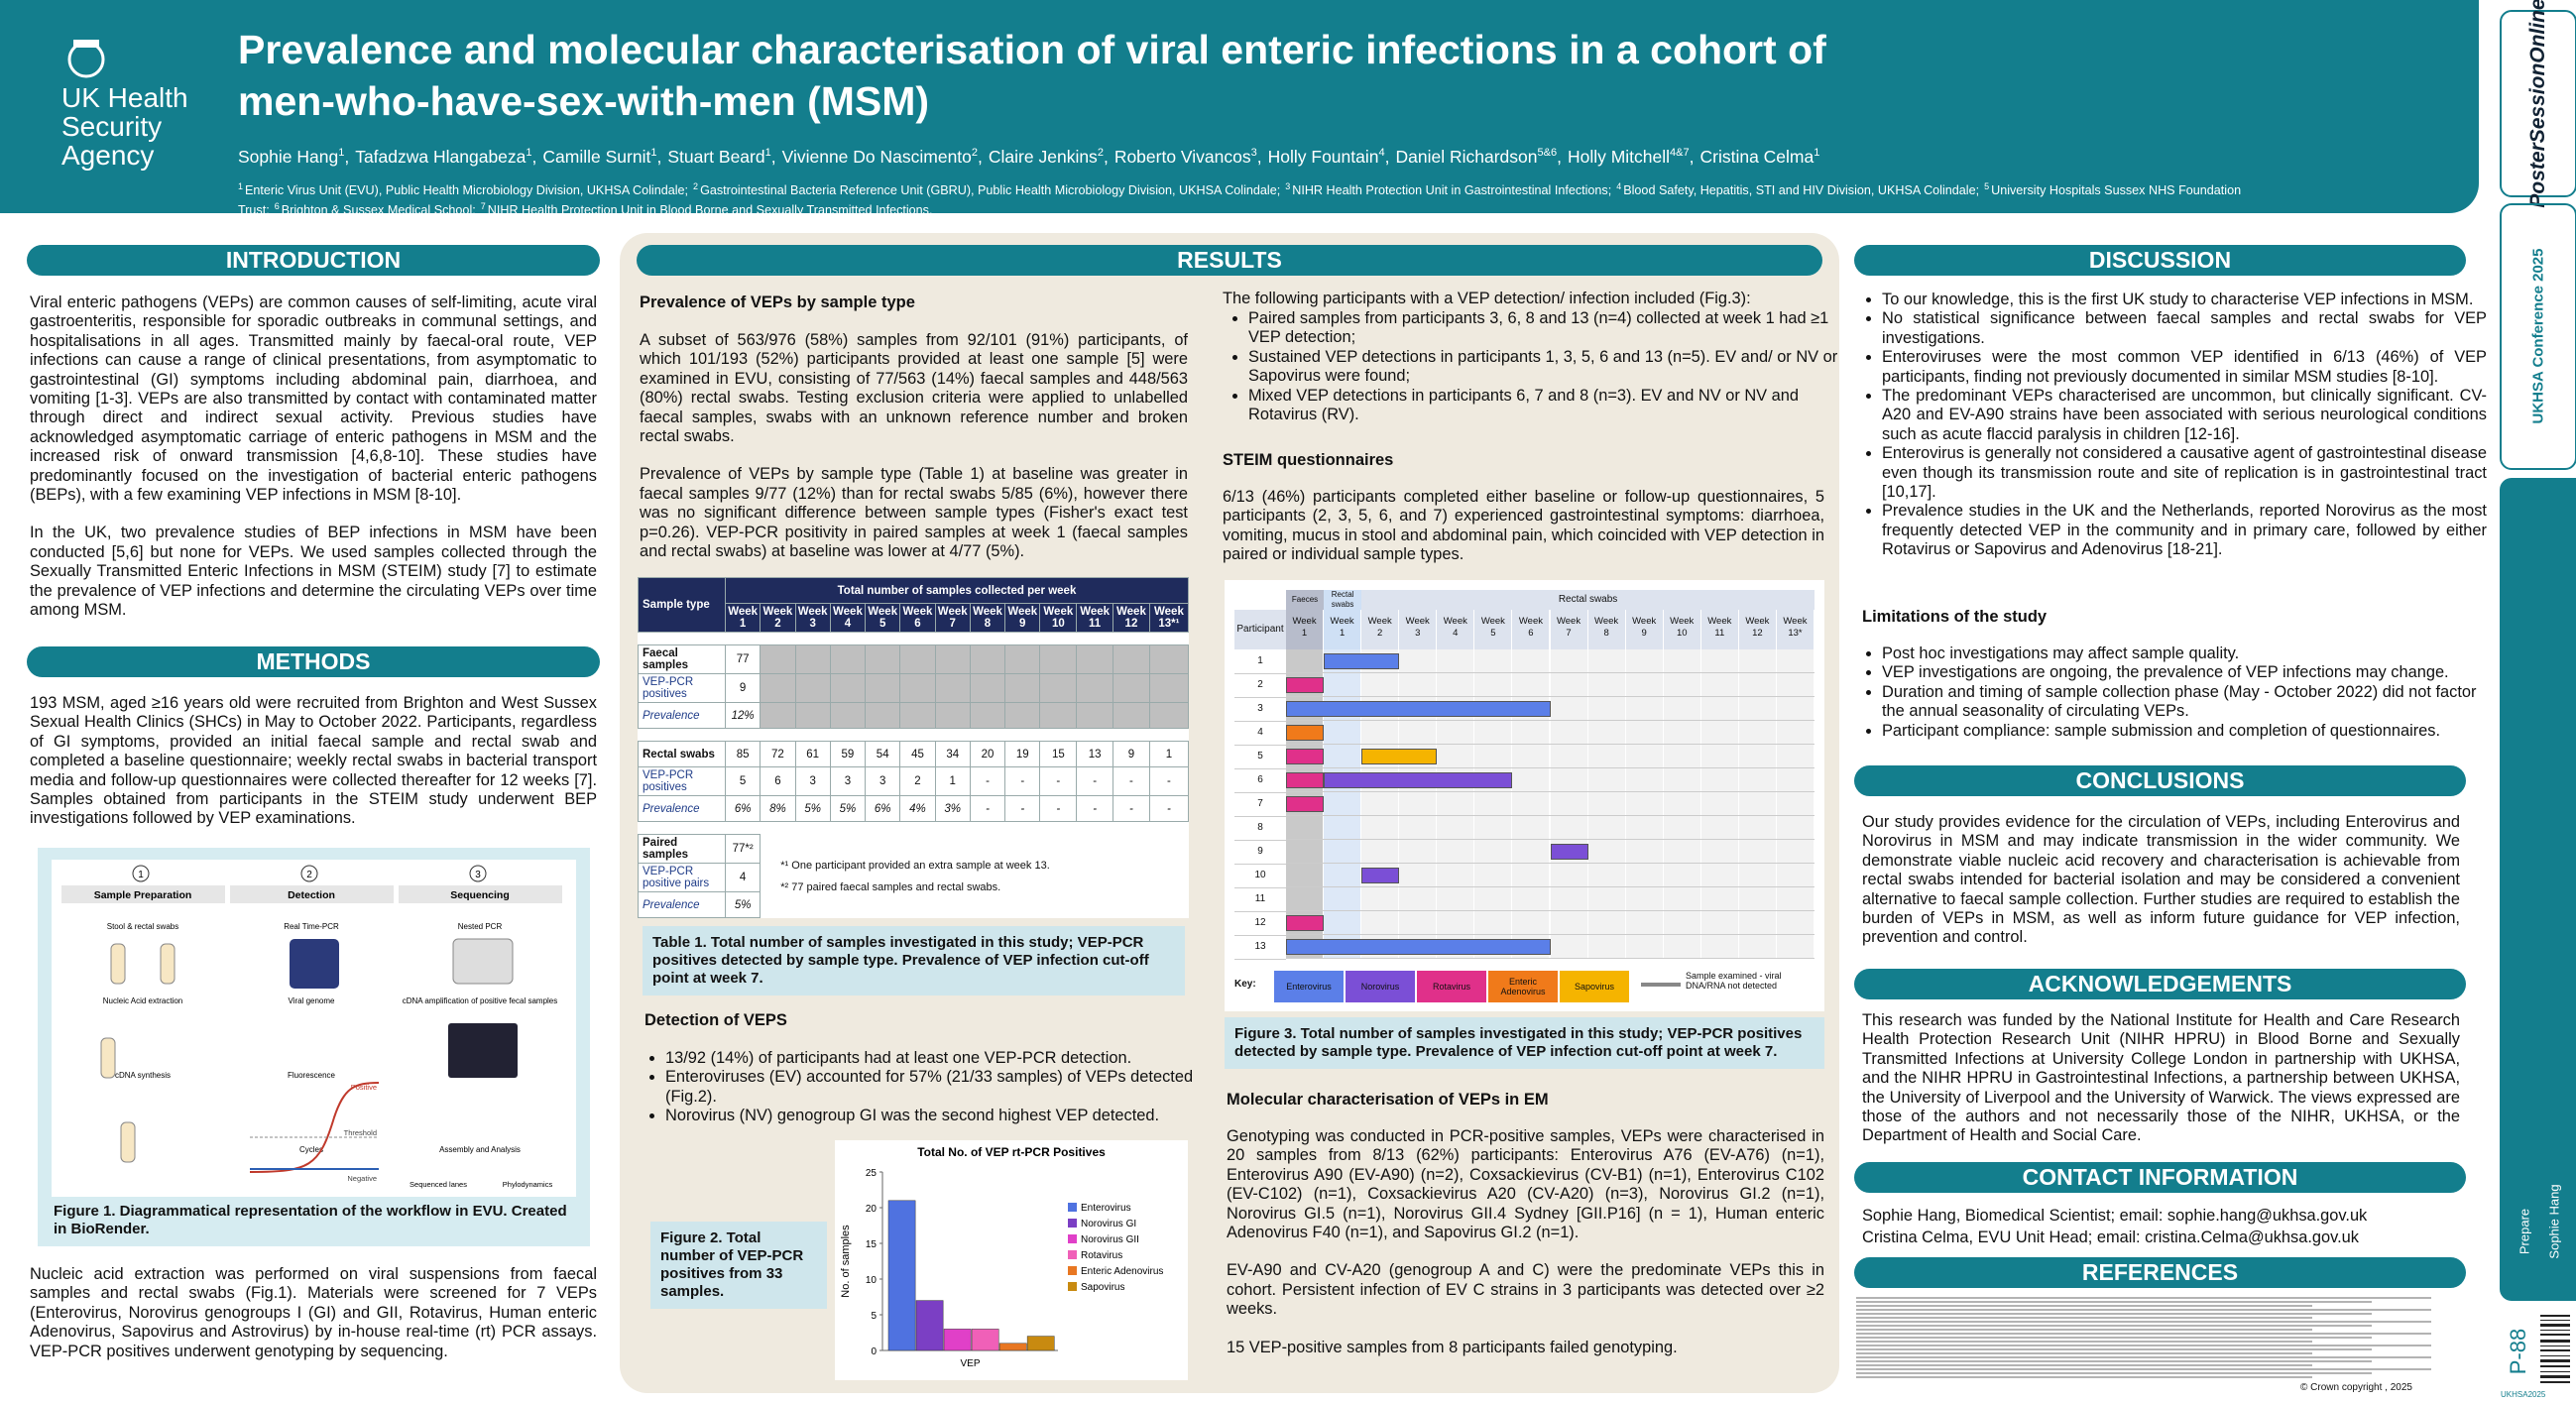 The width and height of the screenshot is (2576, 1404). What do you see at coordinates (914, 639) in the screenshot?
I see `spacer-row` at bounding box center [914, 639].